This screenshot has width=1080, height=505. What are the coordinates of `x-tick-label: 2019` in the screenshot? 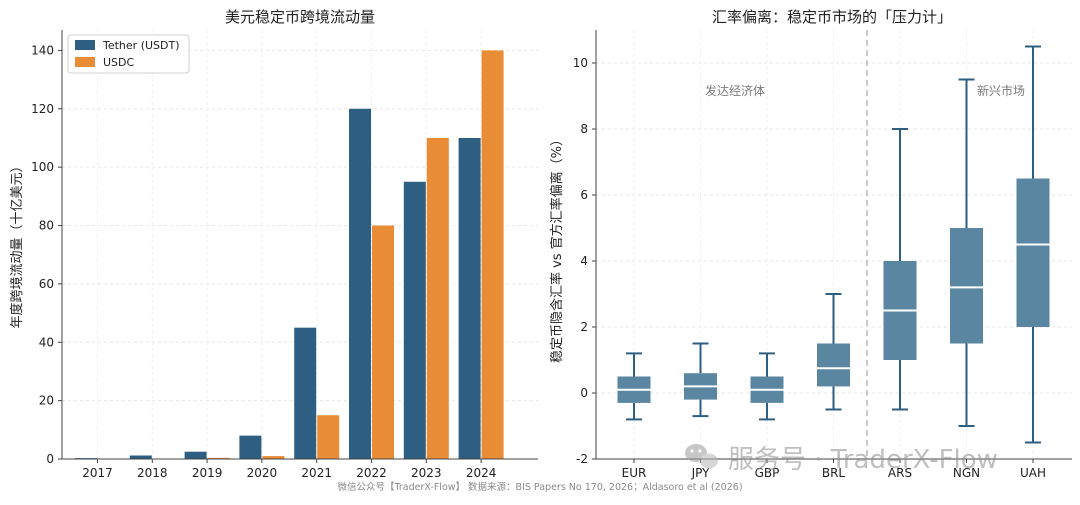 It's located at (207, 473).